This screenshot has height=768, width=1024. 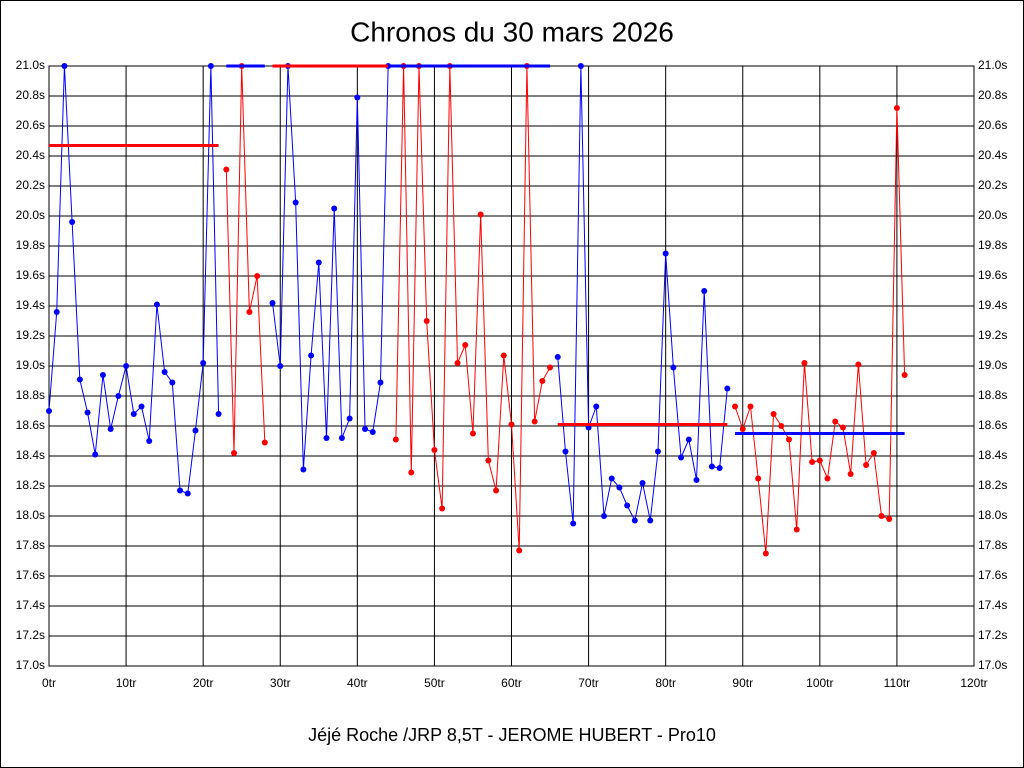 I want to click on x-tick-label: 50tr, so click(x=434, y=683).